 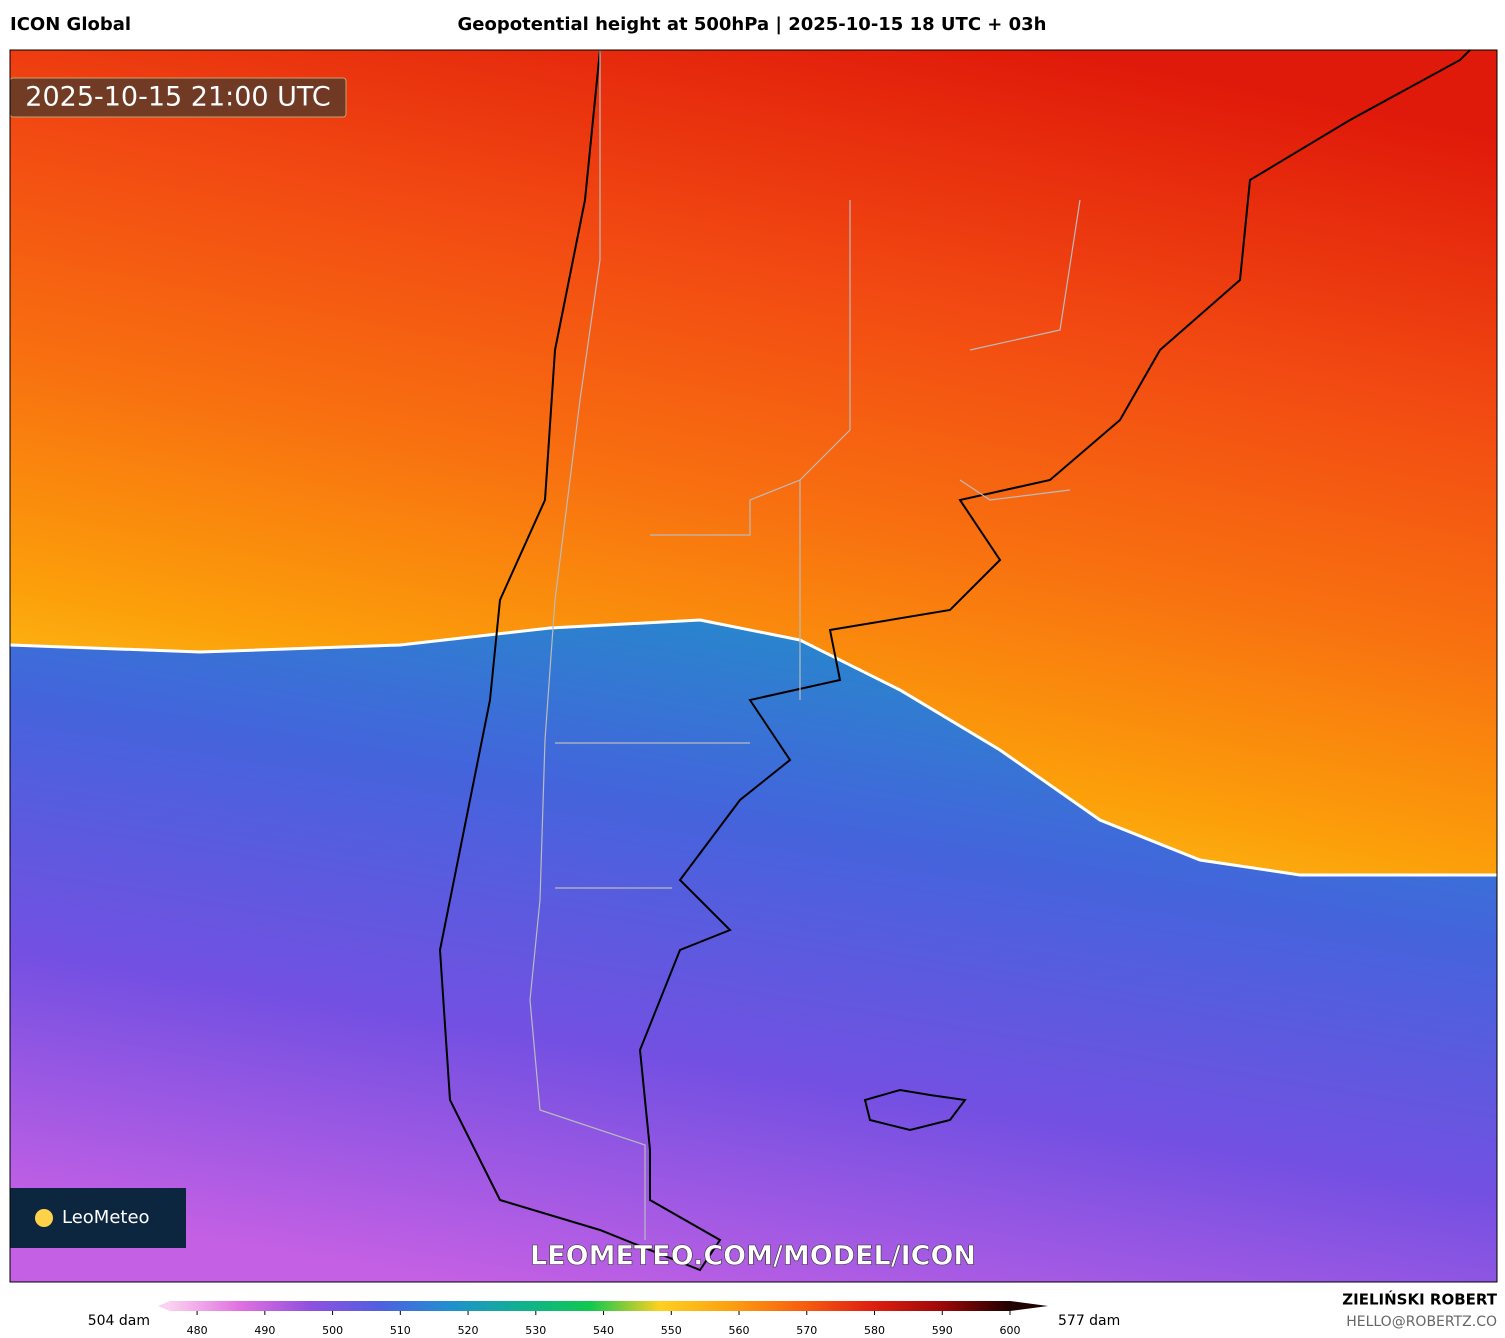 I want to click on falklands, so click(x=915, y=1110).